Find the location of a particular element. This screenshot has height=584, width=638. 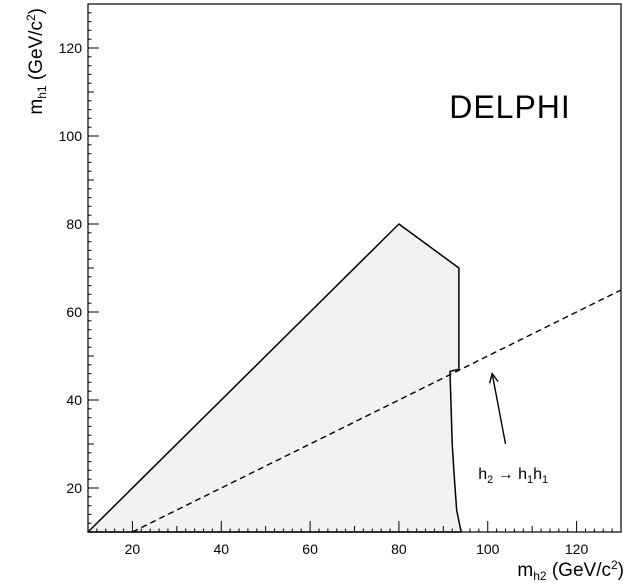

x-tick-label: 120 is located at coordinates (577, 549).